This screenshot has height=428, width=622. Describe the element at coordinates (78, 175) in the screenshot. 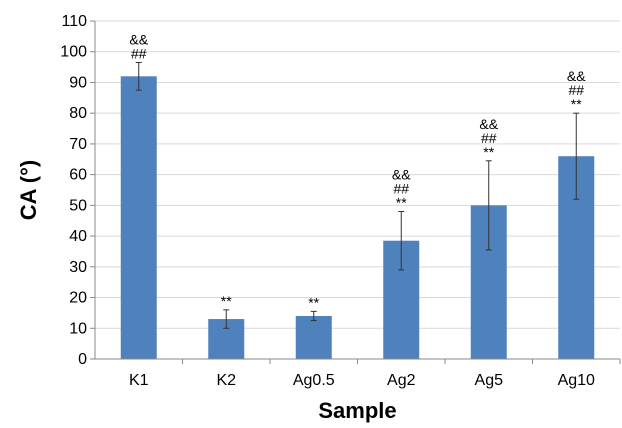

I see `y-tick-label: 60` at that location.